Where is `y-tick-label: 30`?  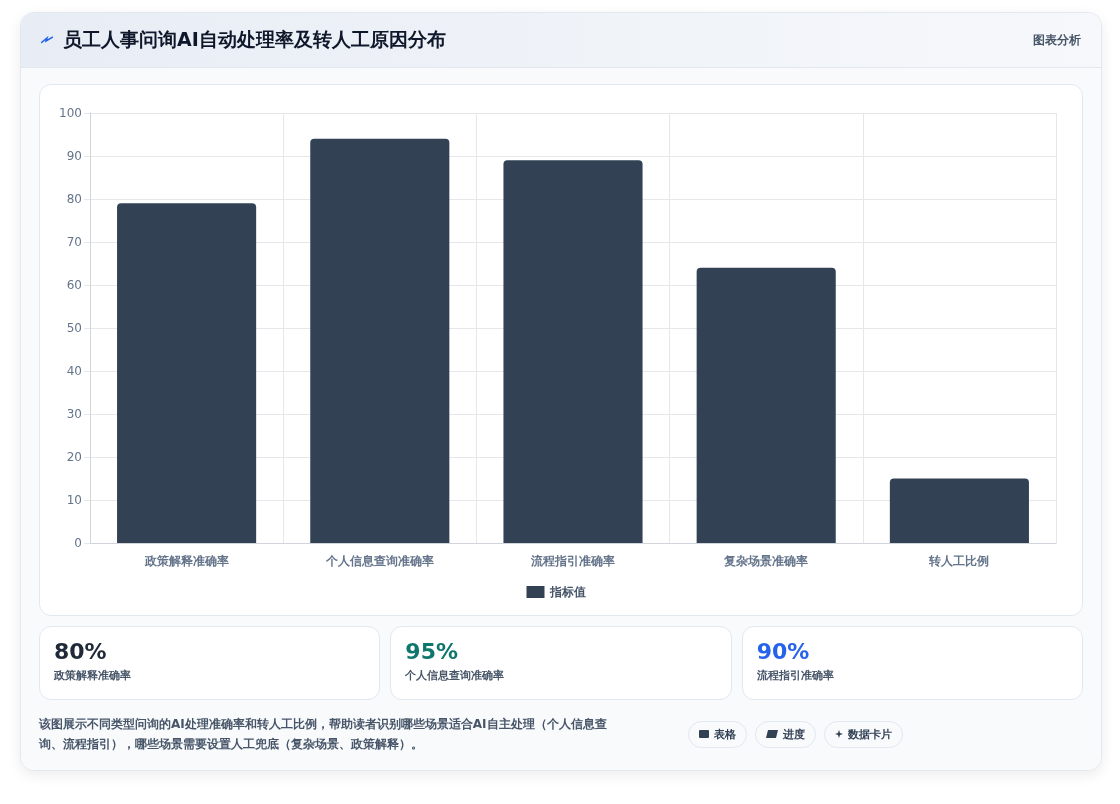 y-tick-label: 30 is located at coordinates (74, 414).